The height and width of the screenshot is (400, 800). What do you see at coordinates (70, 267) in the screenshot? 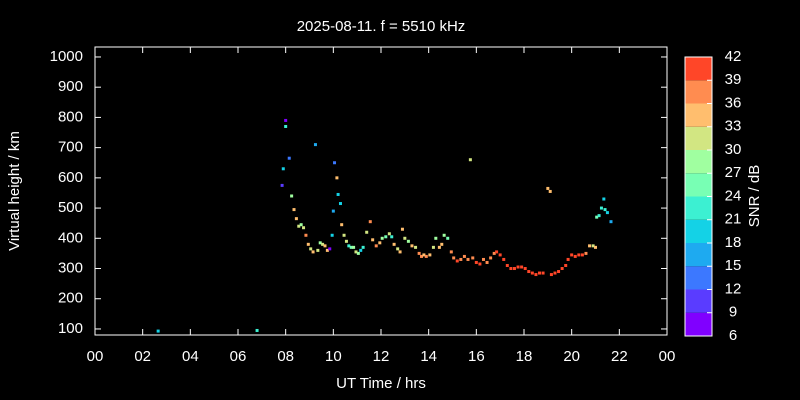
I see `y-tick-label: 300` at bounding box center [70, 267].